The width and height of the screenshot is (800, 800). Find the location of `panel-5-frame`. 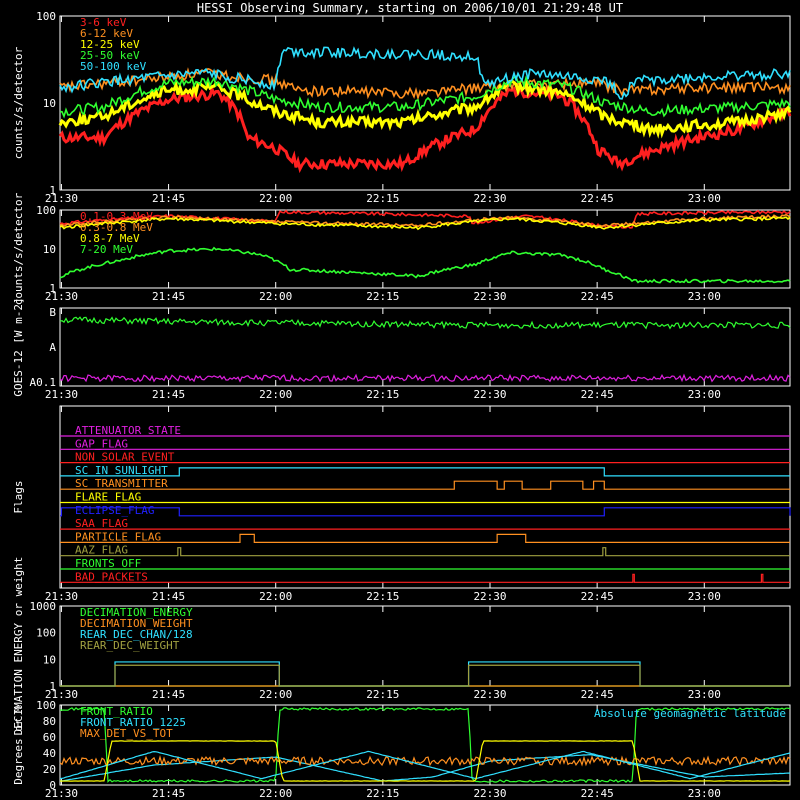

panel-5-frame is located at coordinates (425, 745).